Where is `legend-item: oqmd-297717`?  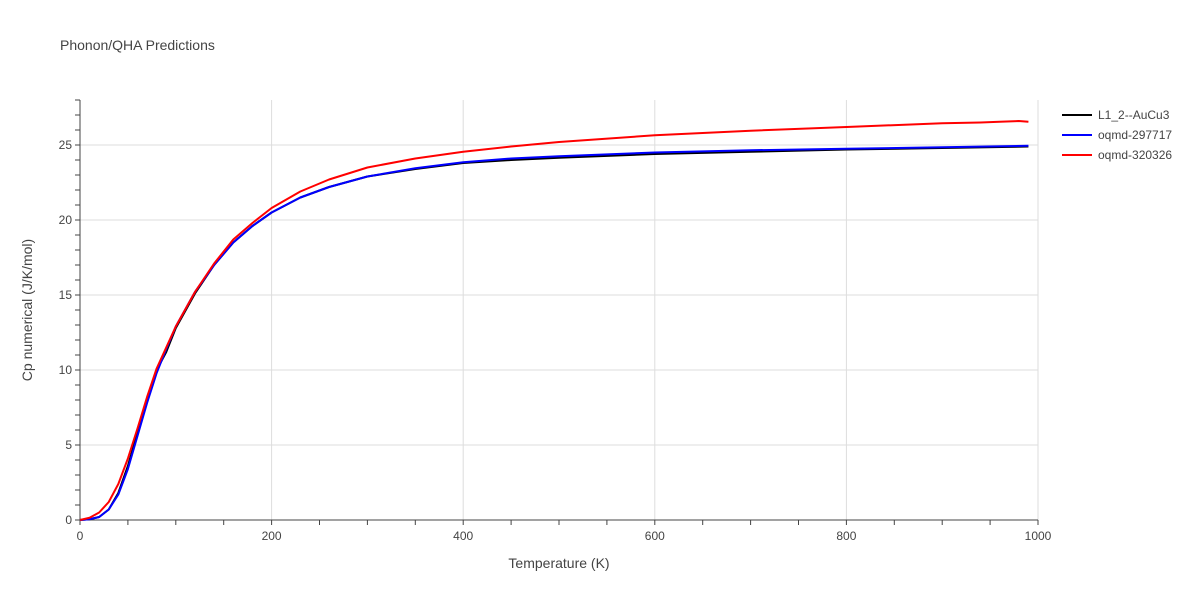
legend-item: oqmd-297717 is located at coordinates (1117, 135).